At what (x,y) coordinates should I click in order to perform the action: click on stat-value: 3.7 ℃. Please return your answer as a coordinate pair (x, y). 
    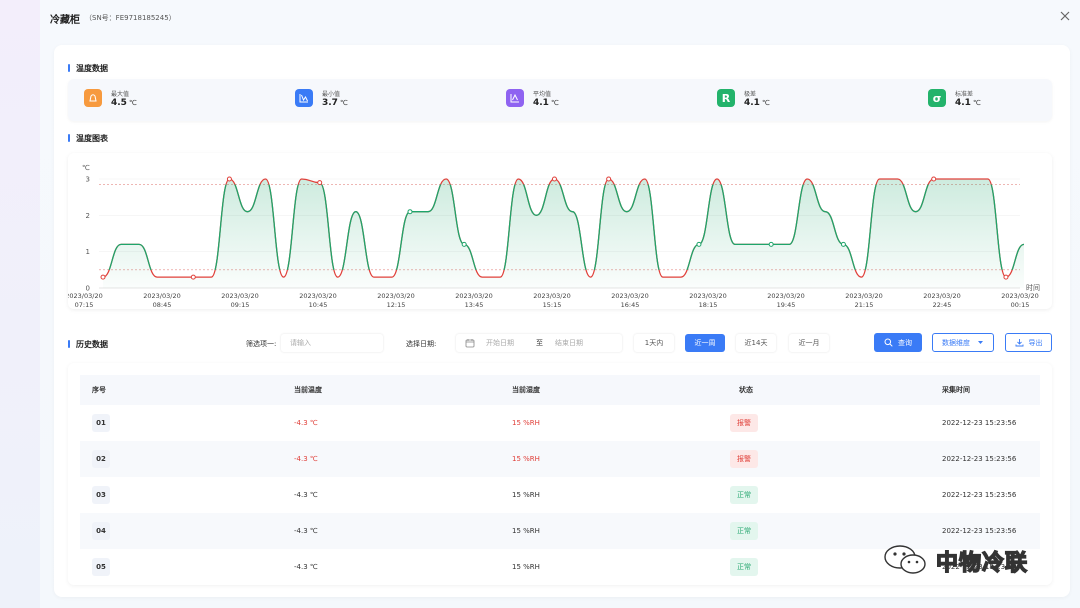
    Looking at the image, I should click on (335, 103).